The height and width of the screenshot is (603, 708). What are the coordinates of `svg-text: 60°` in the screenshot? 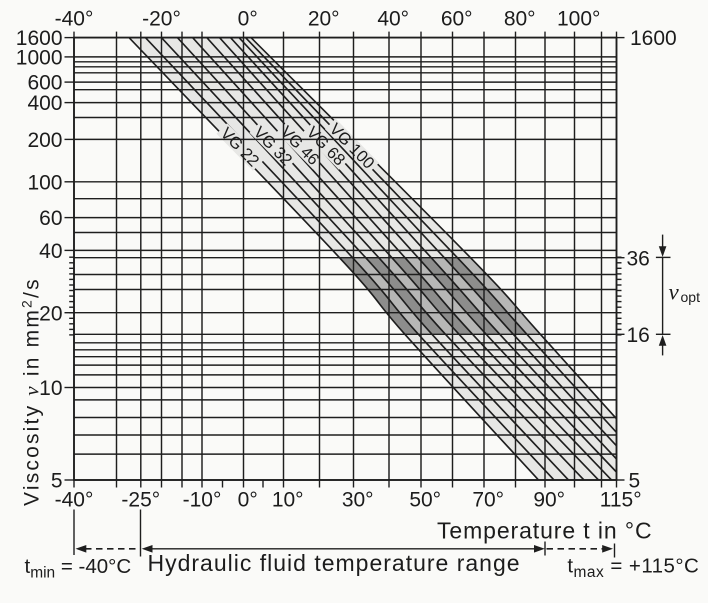 It's located at (457, 19).